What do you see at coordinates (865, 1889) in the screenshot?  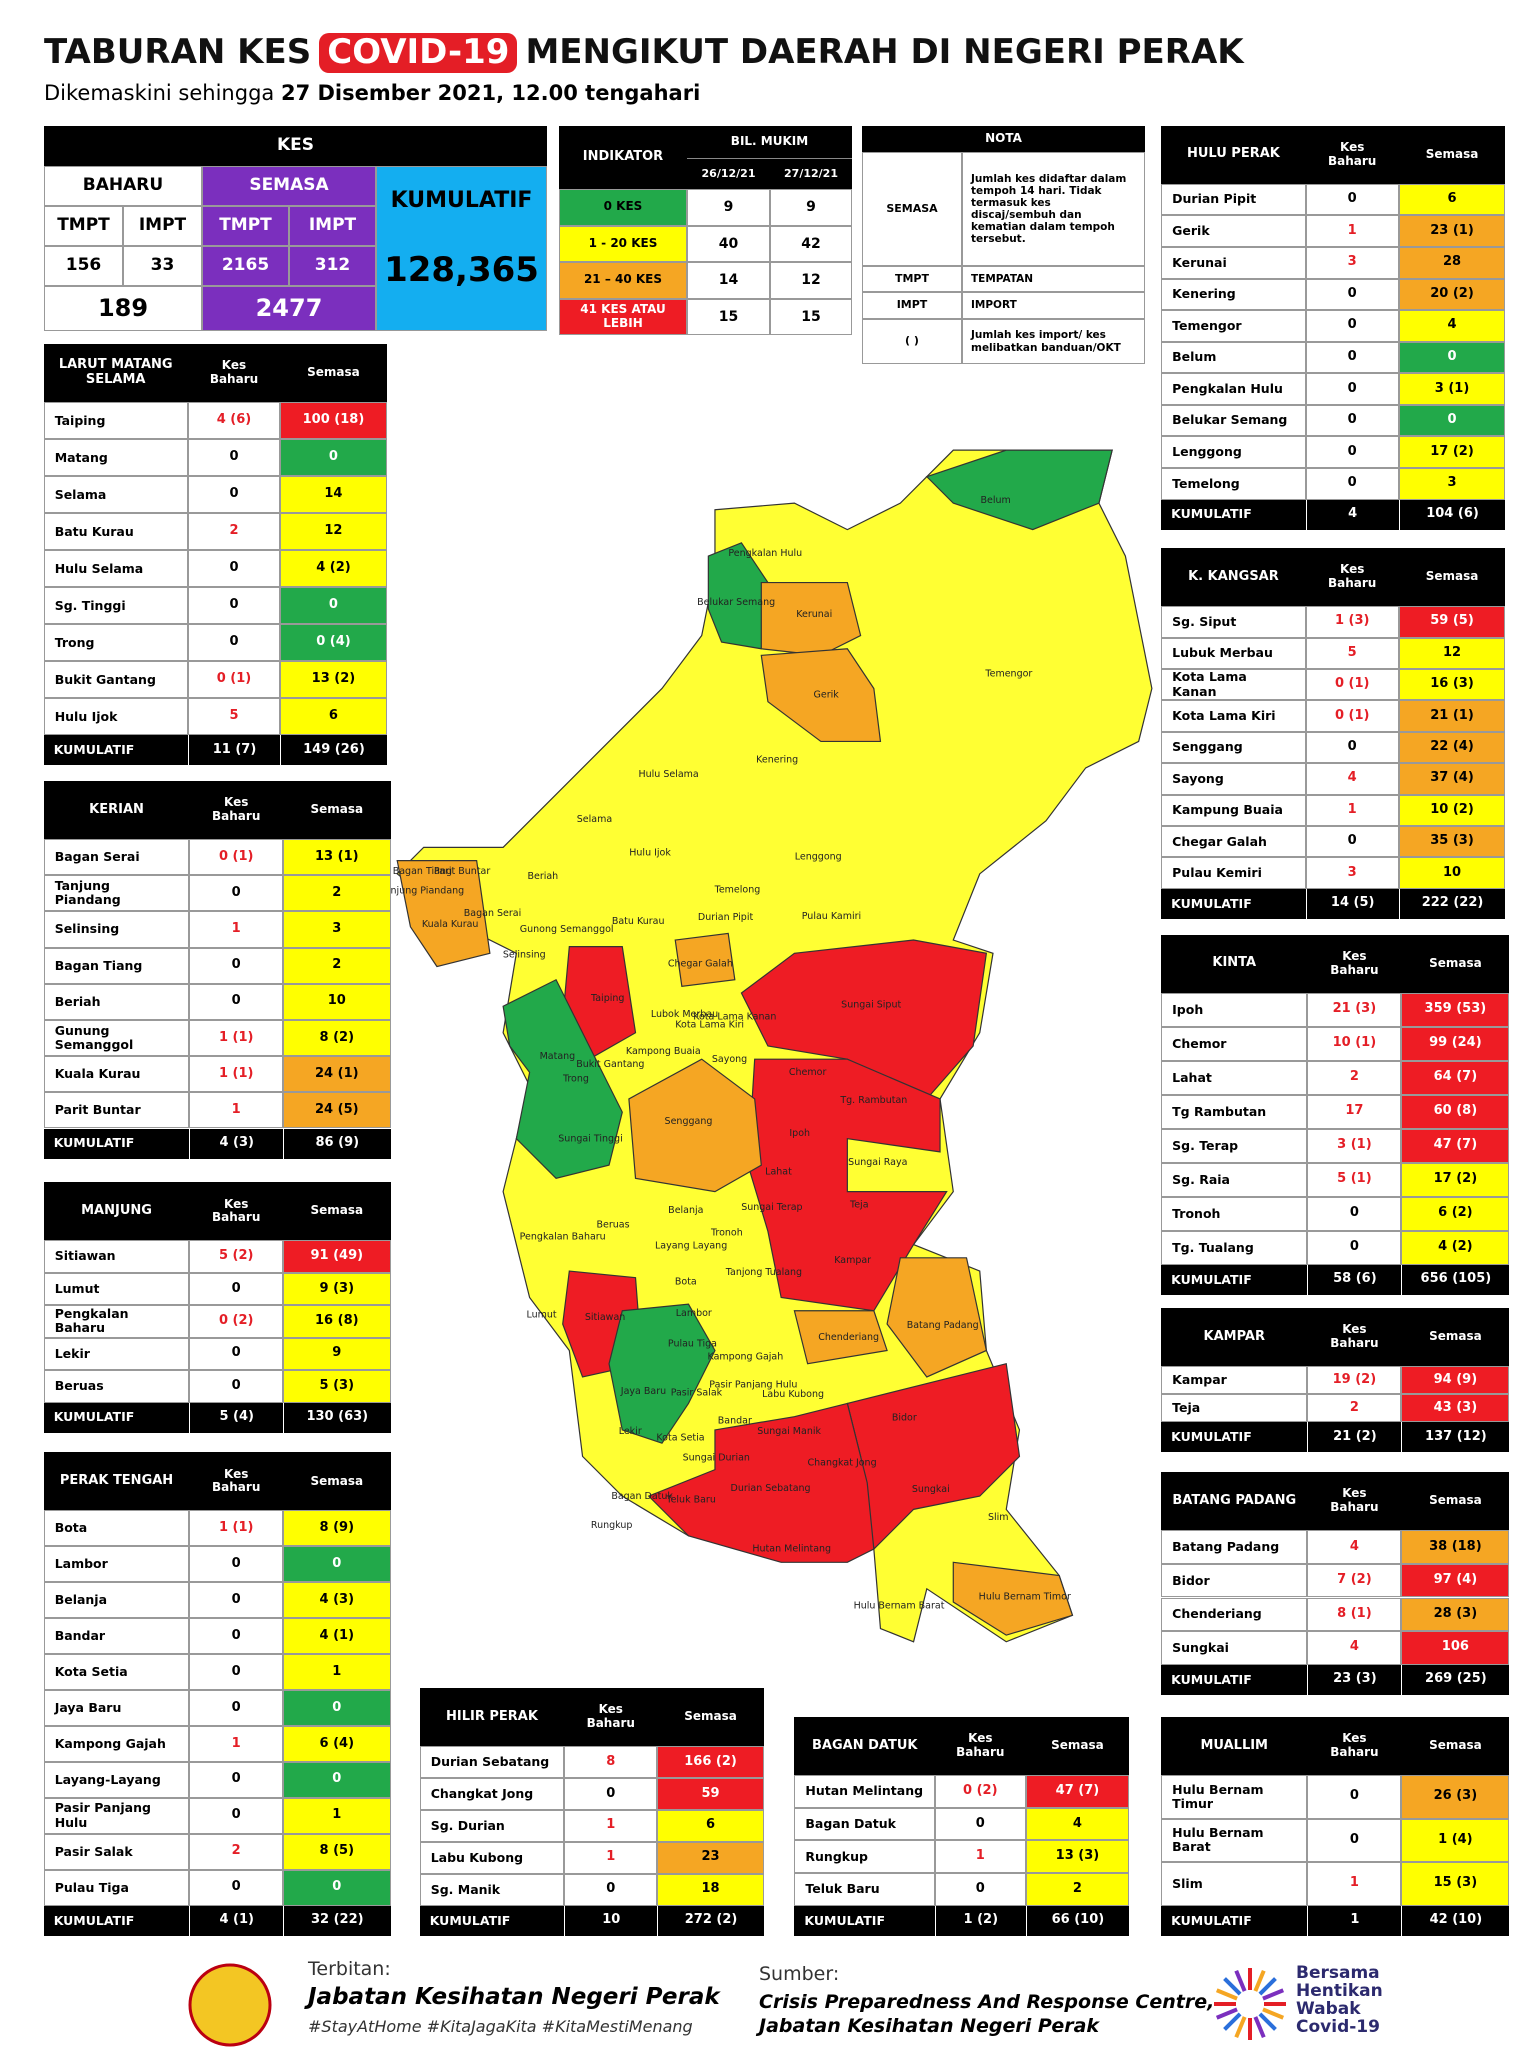 I see `district-name: Teluk Baru` at bounding box center [865, 1889].